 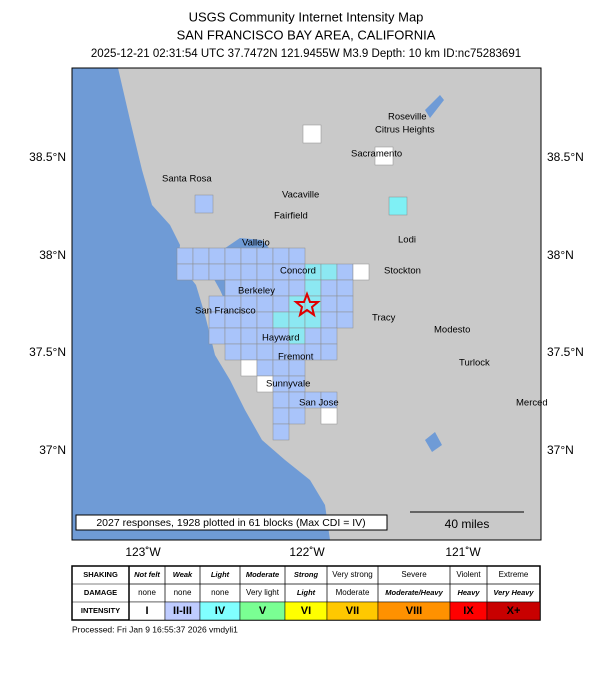 What do you see at coordinates (402, 271) in the screenshot?
I see `city: Stockton` at bounding box center [402, 271].